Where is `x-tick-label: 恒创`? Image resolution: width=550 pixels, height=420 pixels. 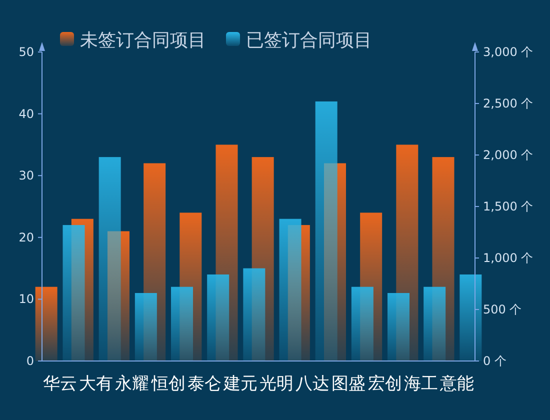
x-tick-label: 恒创 is located at coordinates (168, 384).